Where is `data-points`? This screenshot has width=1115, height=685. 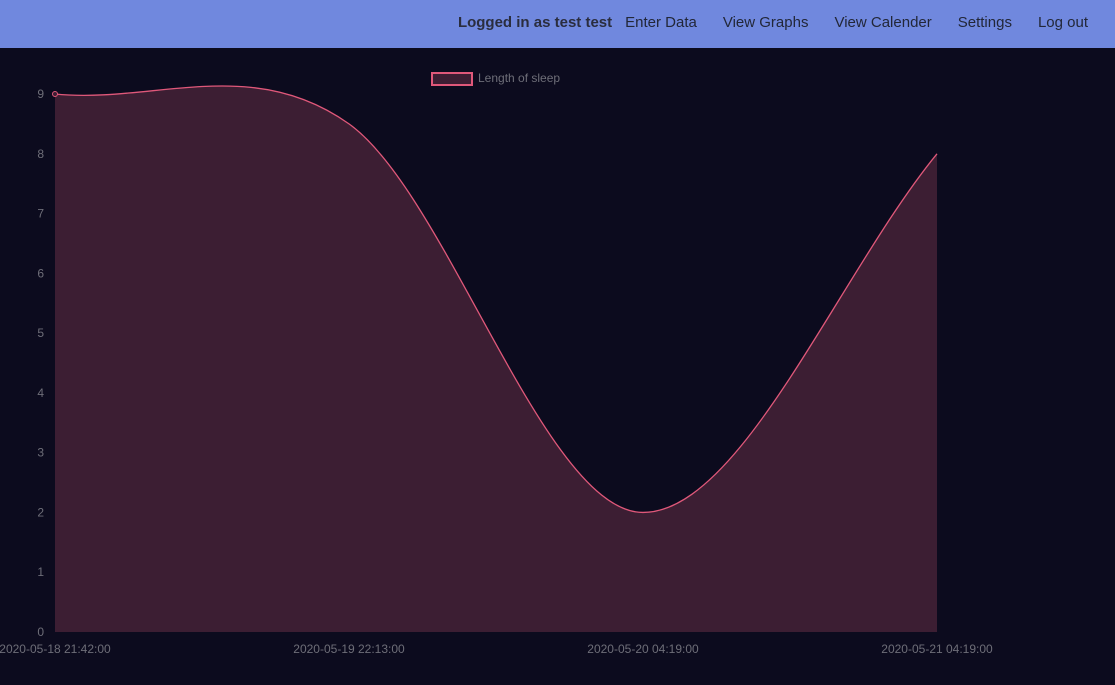 data-points is located at coordinates (55, 94).